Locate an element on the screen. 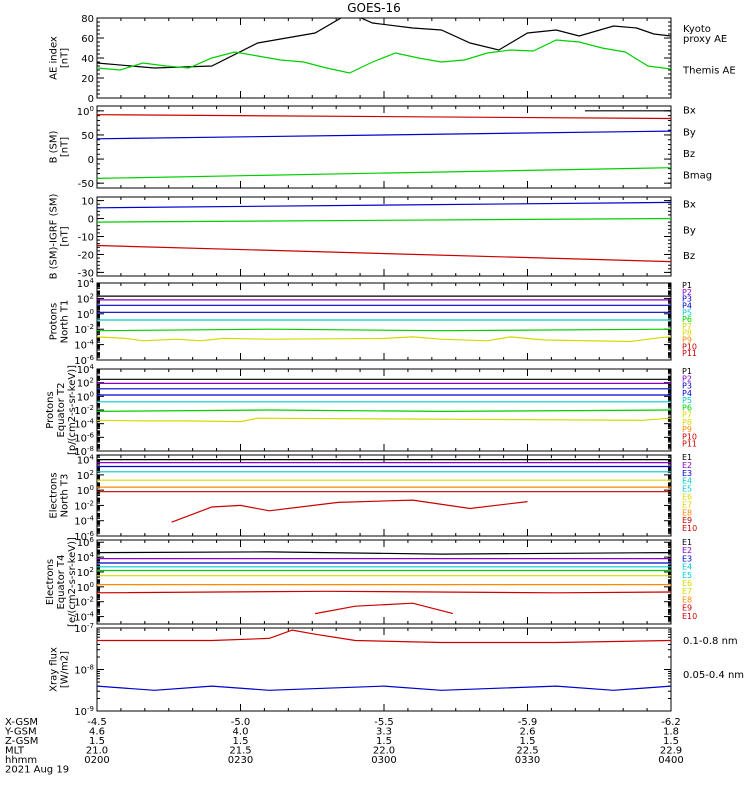 The image size is (750, 800). legend-entry: Bmag is located at coordinates (697, 175).